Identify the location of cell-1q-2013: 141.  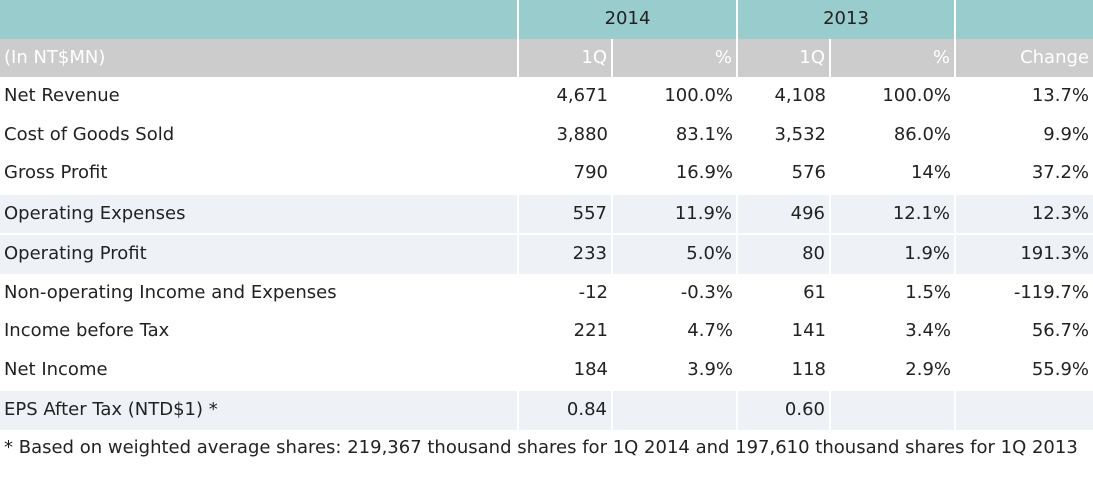
(808, 330).